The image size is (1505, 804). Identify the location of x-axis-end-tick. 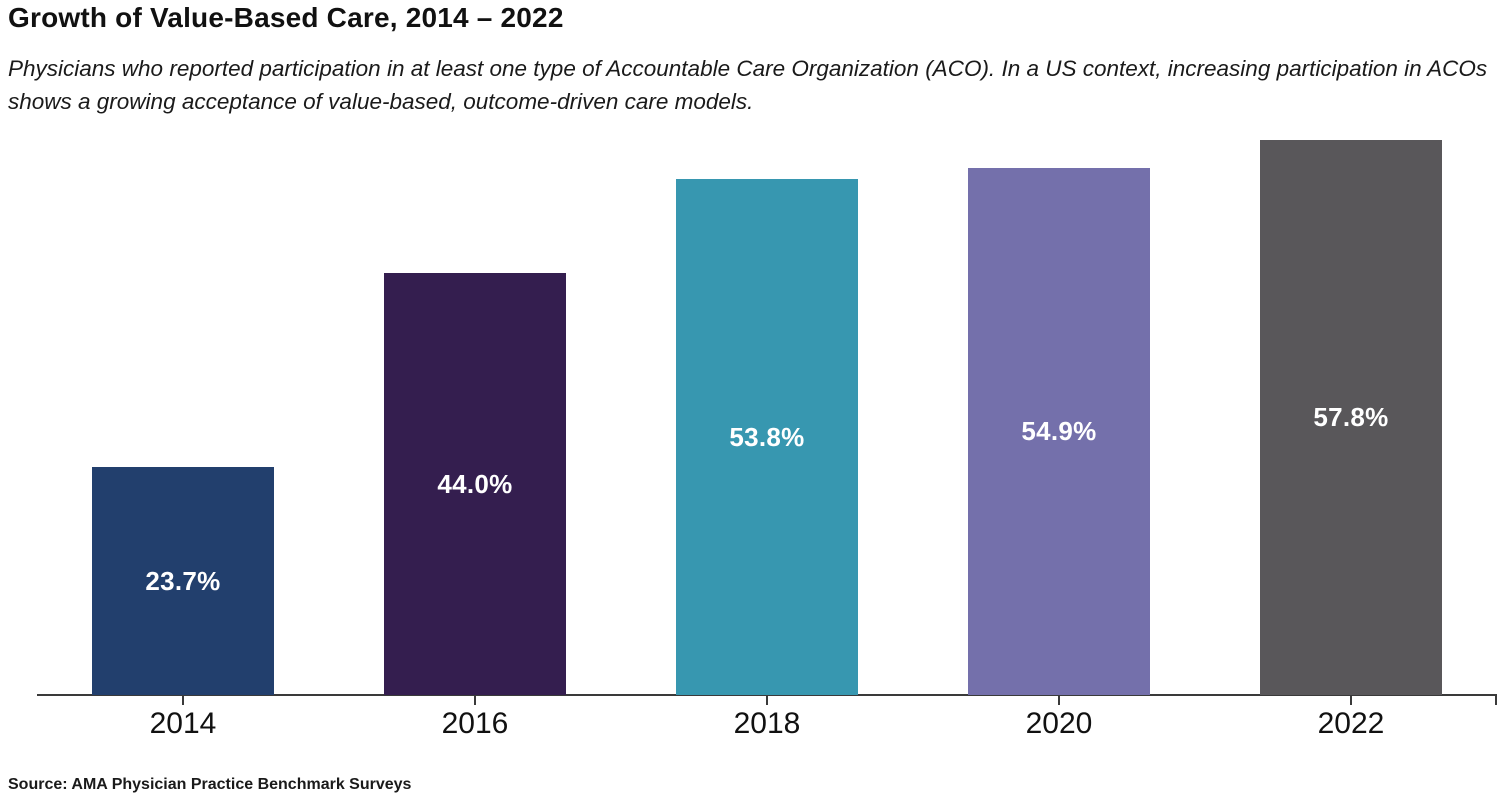
(1496, 700).